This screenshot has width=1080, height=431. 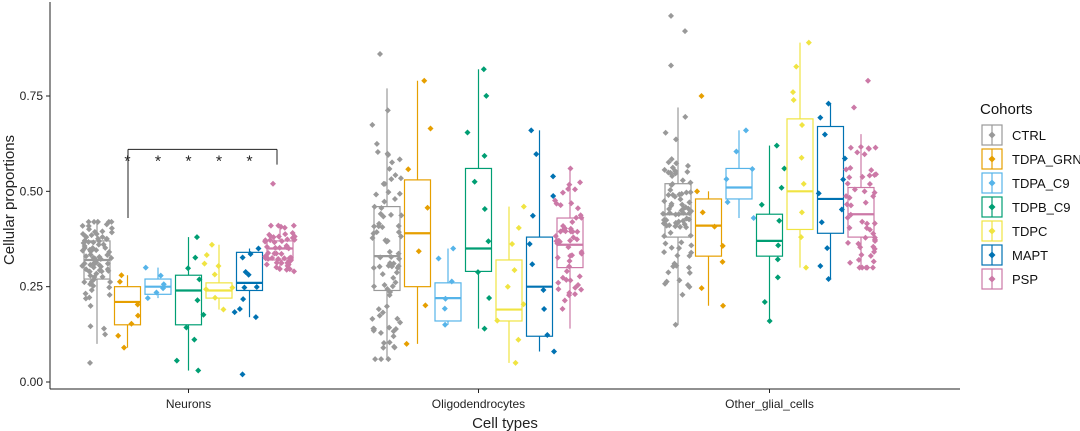 I want to click on legend-item-TDPA_GRN: TDPA_GRN, so click(x=1030, y=159).